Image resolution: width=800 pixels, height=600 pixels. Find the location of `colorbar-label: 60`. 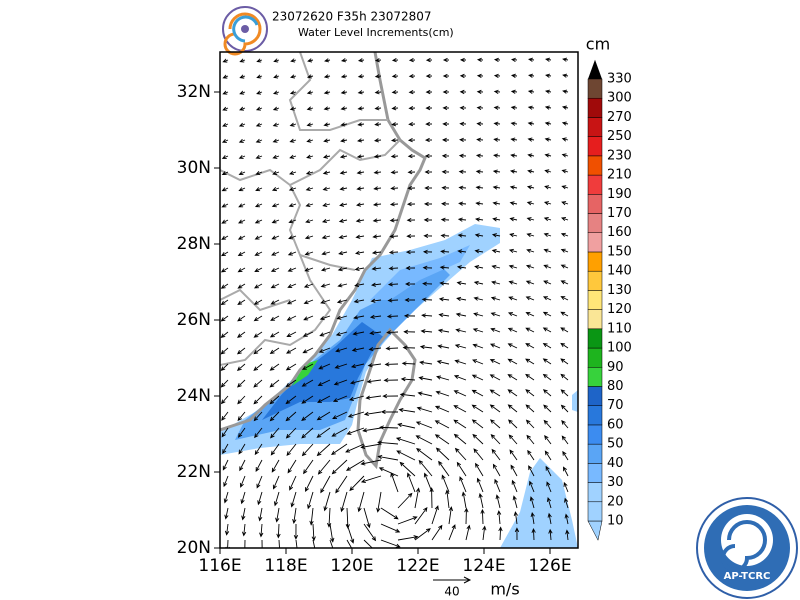

colorbar-label: 60 is located at coordinates (615, 424).